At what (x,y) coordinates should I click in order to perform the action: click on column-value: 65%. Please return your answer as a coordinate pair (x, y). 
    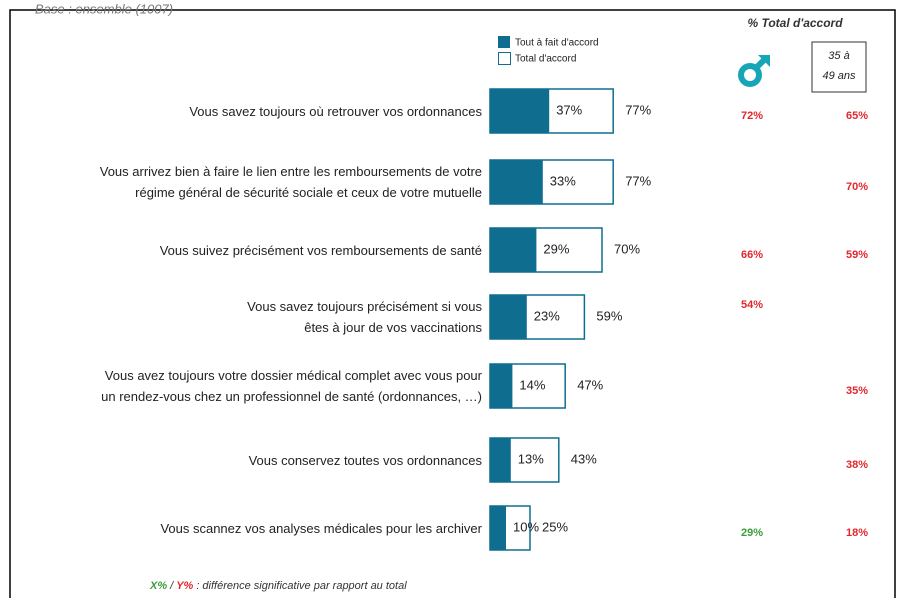
    Looking at the image, I should click on (857, 116).